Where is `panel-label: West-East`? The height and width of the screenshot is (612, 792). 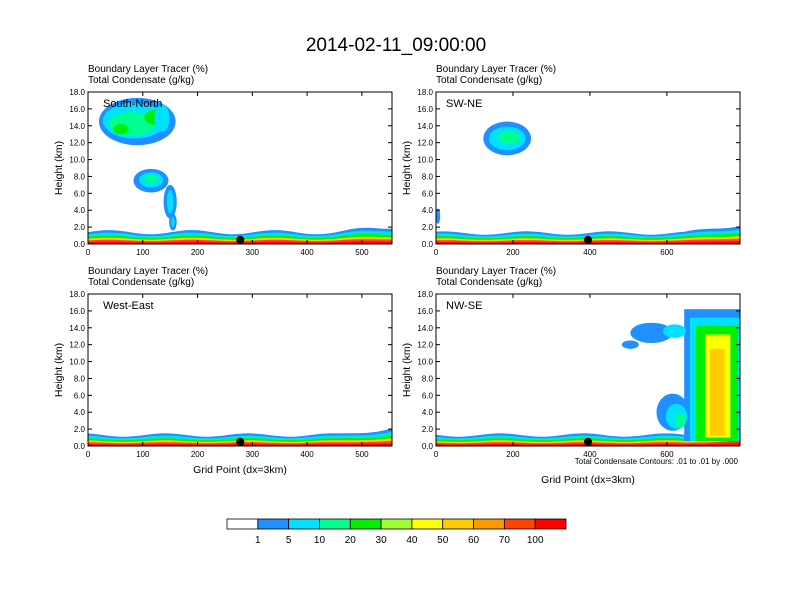 panel-label: West-East is located at coordinates (128, 306).